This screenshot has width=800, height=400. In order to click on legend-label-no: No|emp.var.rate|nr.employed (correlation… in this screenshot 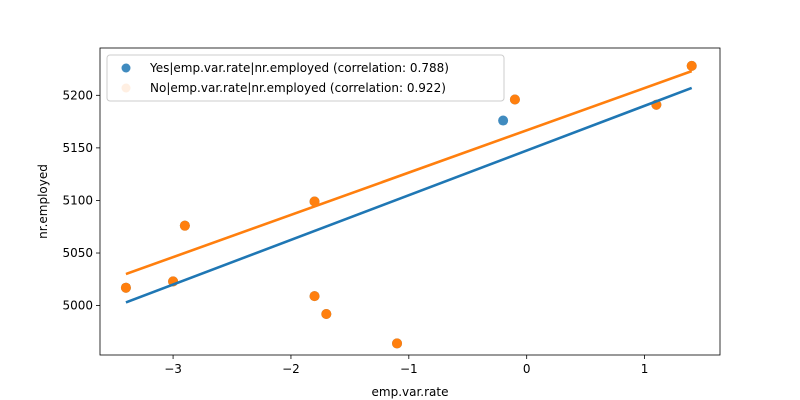, I will do `click(298, 88)`.